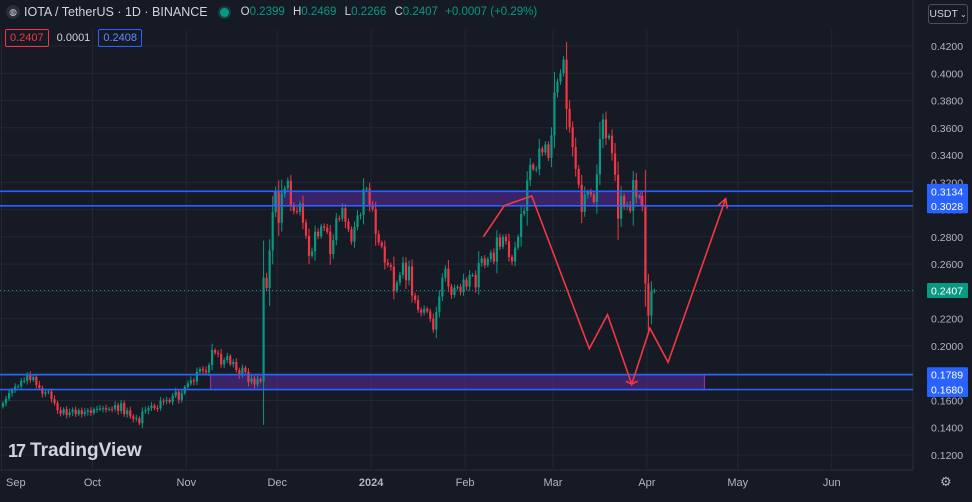  Describe the element at coordinates (723, 203) in the screenshot. I see `projection-arrowhead` at that location.